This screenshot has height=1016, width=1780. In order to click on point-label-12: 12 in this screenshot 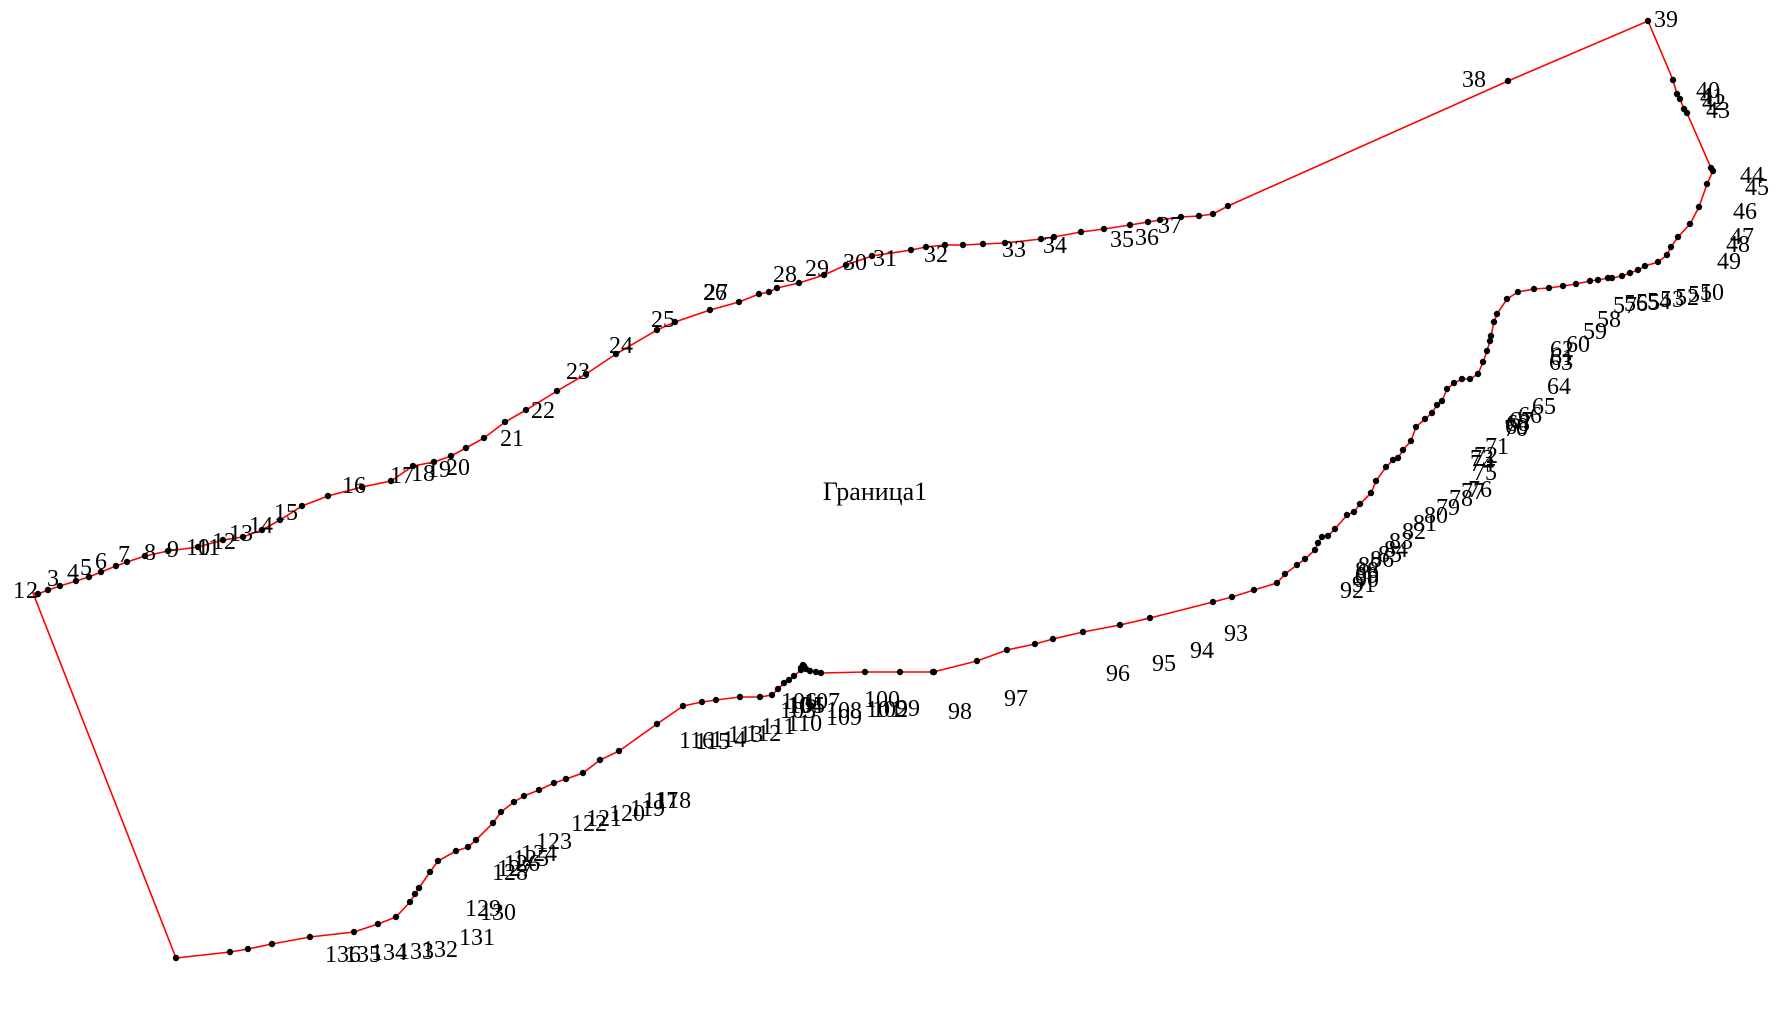, I will do `click(224, 542)`.